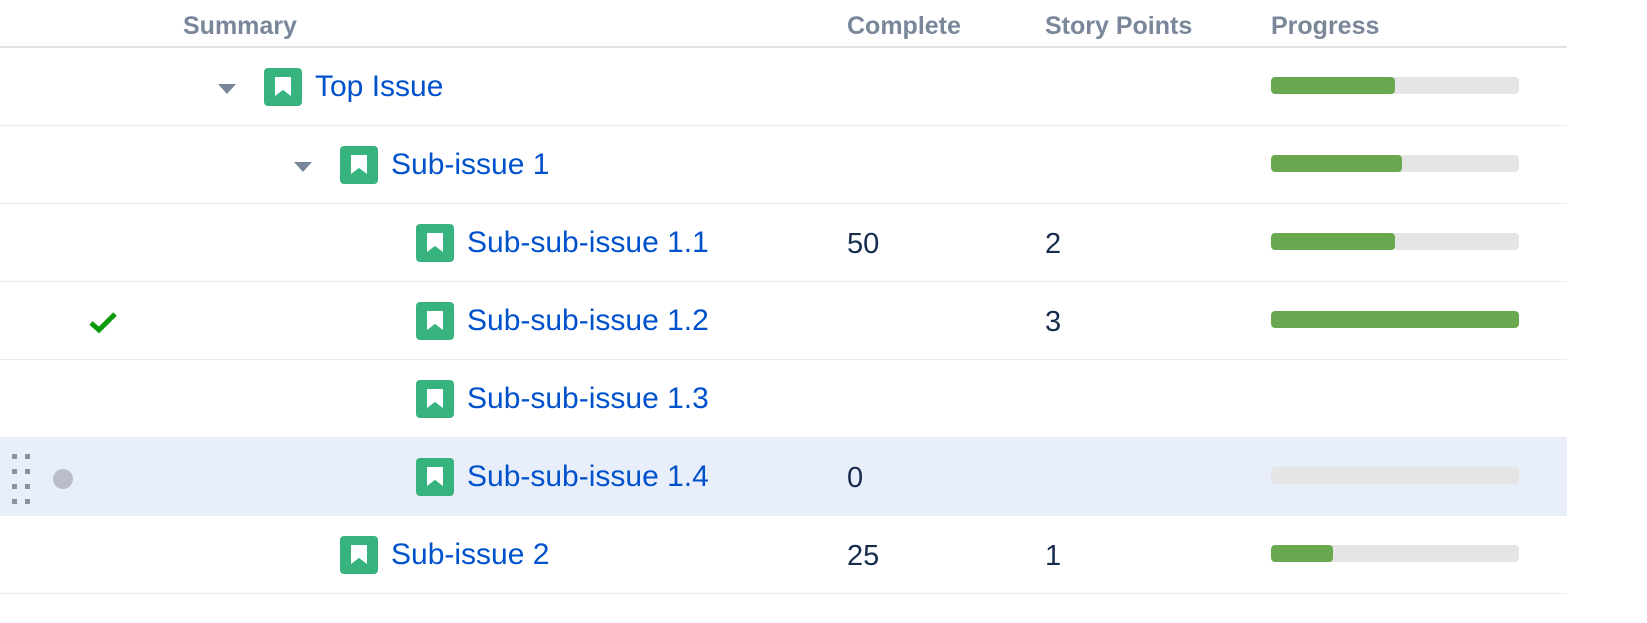 This screenshot has height=623, width=1647. I want to click on table-row: Sub-sub-issue 1.1 50 2, so click(783, 243).